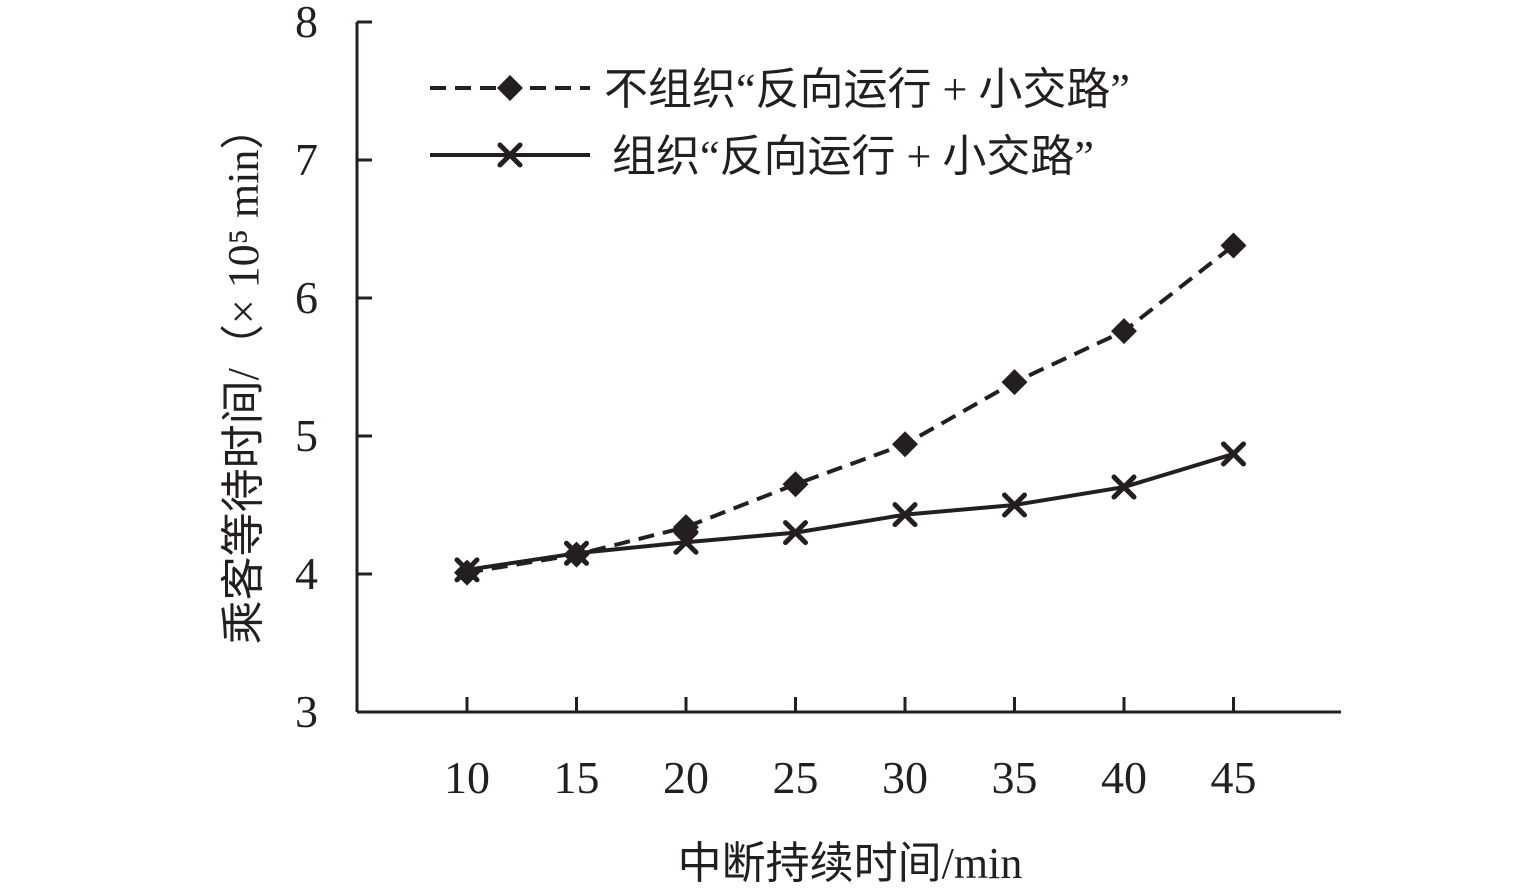 This screenshot has width=1535, height=895. I want to click on y-axis-title: 乘客等待时间/（× 10⁵ min）, so click(243, 375).